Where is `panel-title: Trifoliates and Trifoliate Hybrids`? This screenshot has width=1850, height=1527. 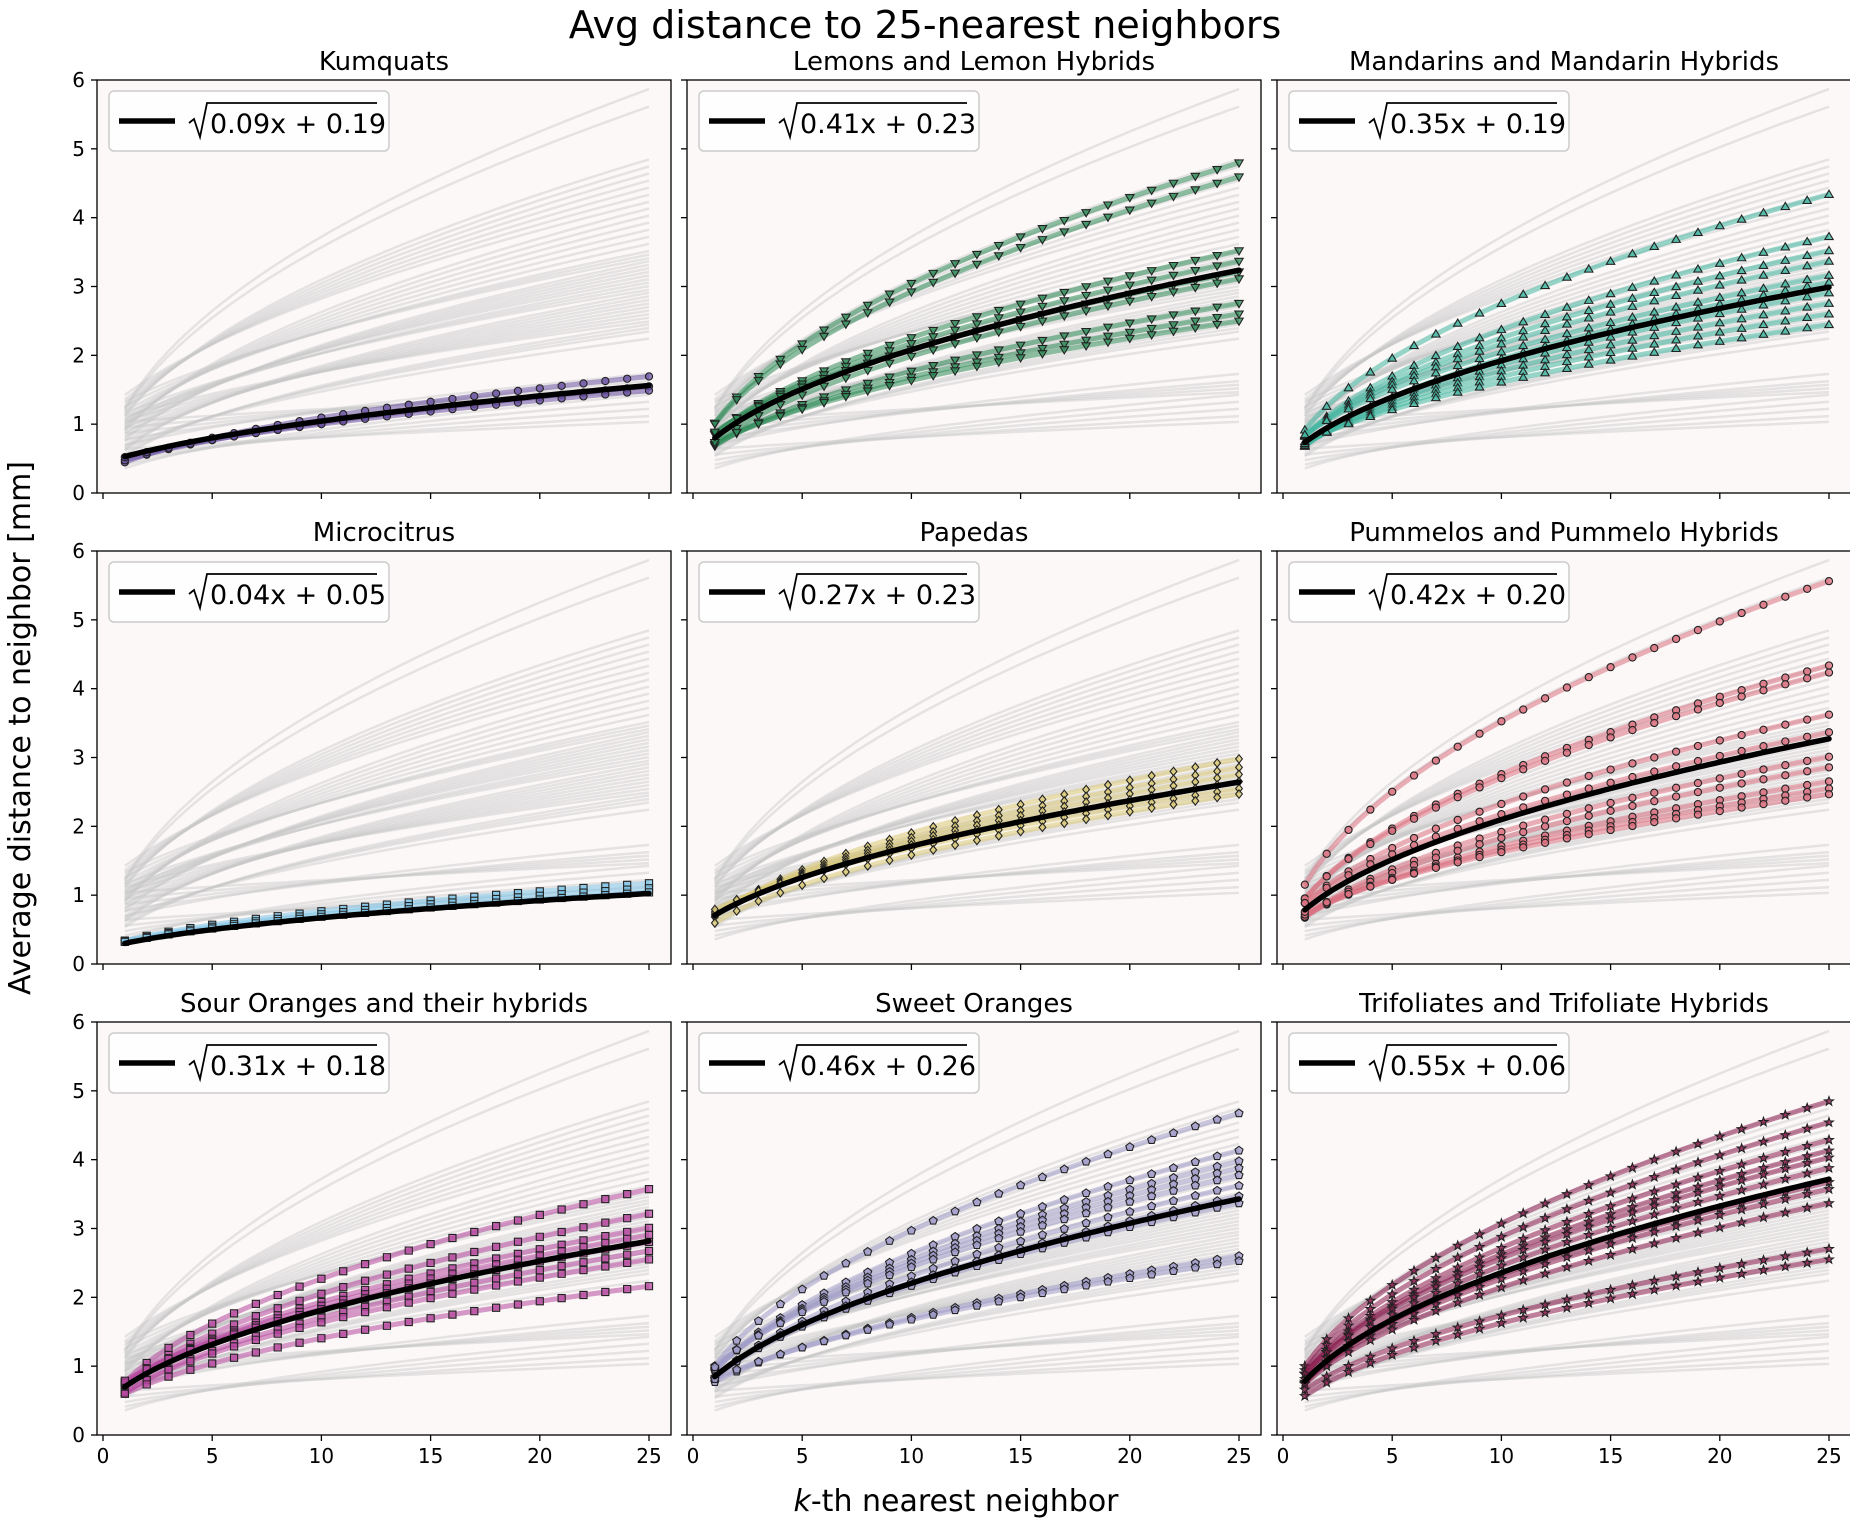 panel-title: Trifoliates and Trifoliate Hybrids is located at coordinates (1563, 1004).